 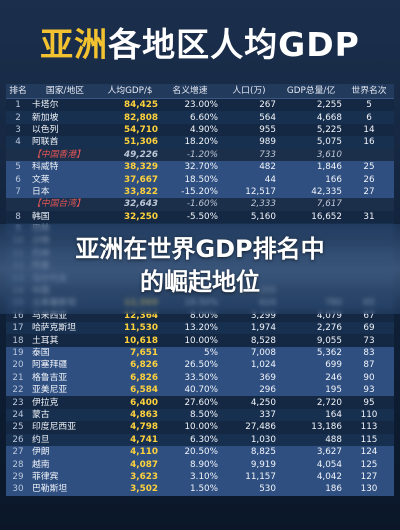 I want to click on cell-name: 哈萨克斯坦, so click(x=65, y=328).